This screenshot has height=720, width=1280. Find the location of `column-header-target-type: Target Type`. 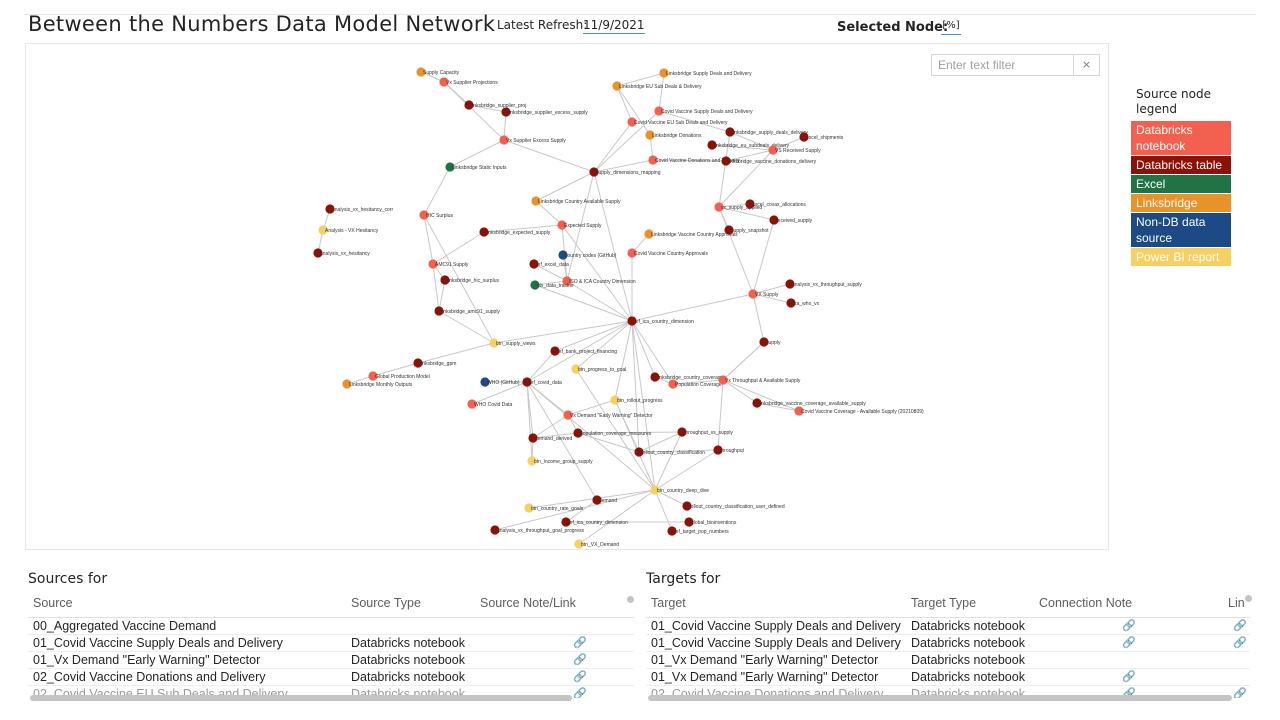

column-header-target-type: Target Type is located at coordinates (944, 603).